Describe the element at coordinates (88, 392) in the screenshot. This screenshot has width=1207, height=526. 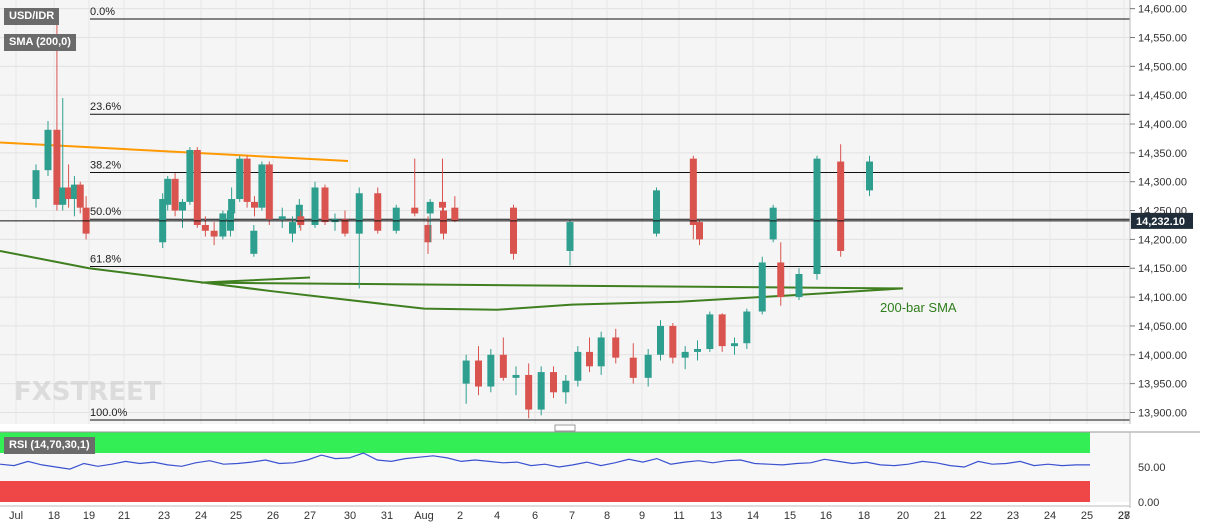
I see `watermark: FXSTREET` at that location.